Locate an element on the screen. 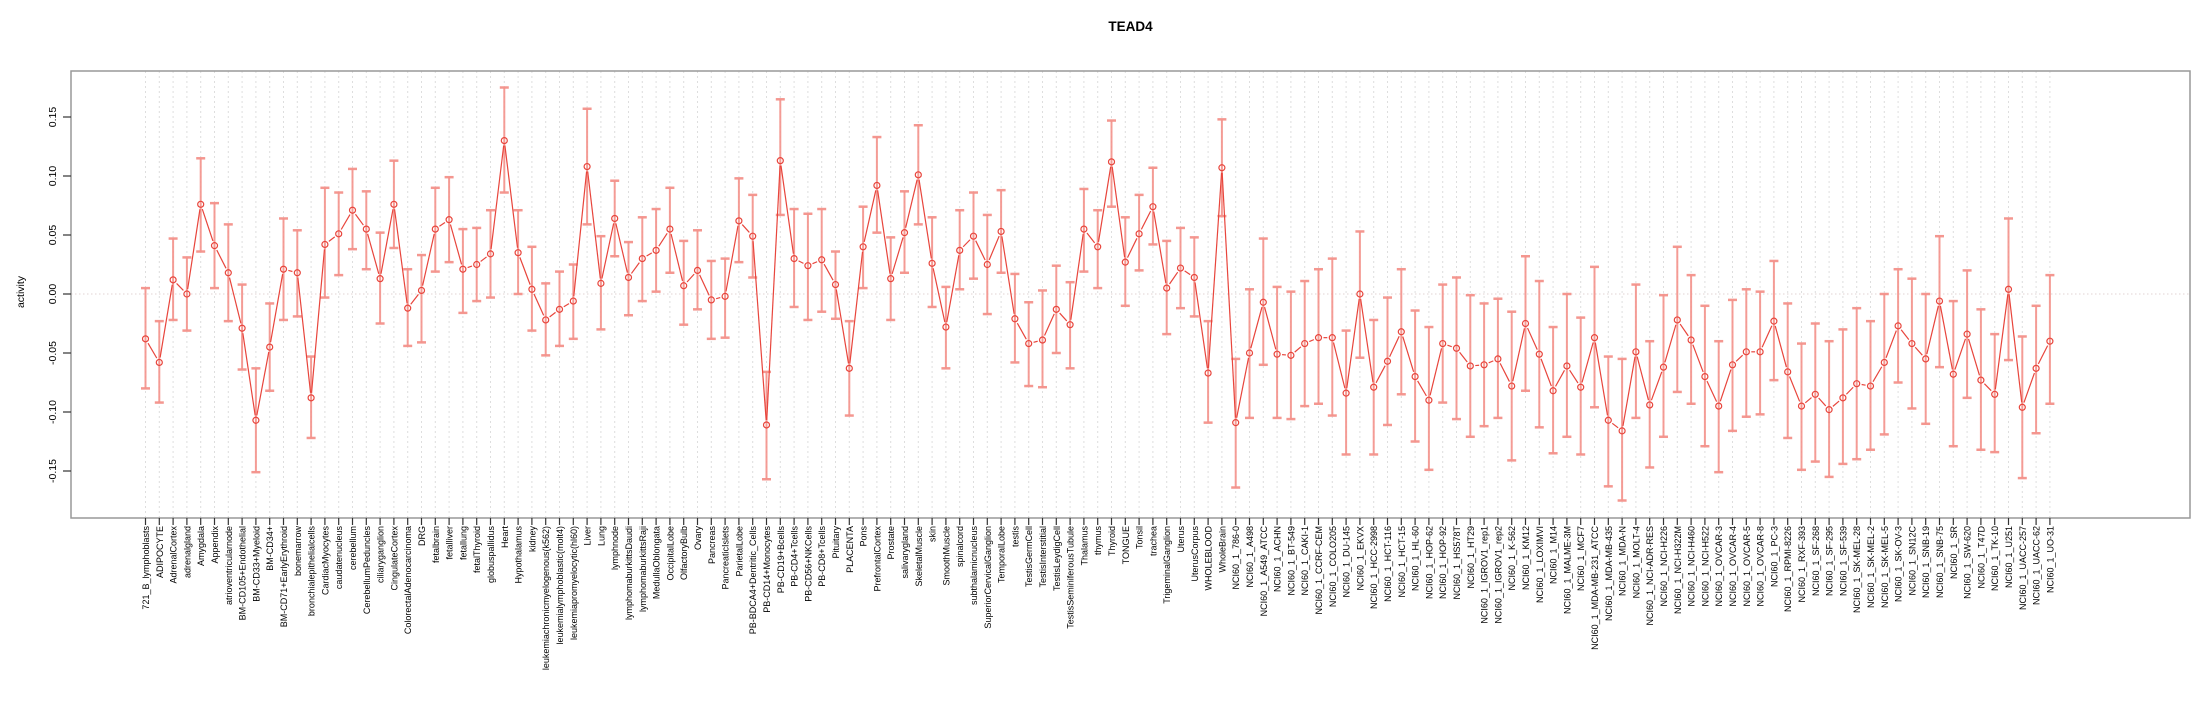  x-tick-label: BM-CD33+Myeloid is located at coordinates (256, 564).